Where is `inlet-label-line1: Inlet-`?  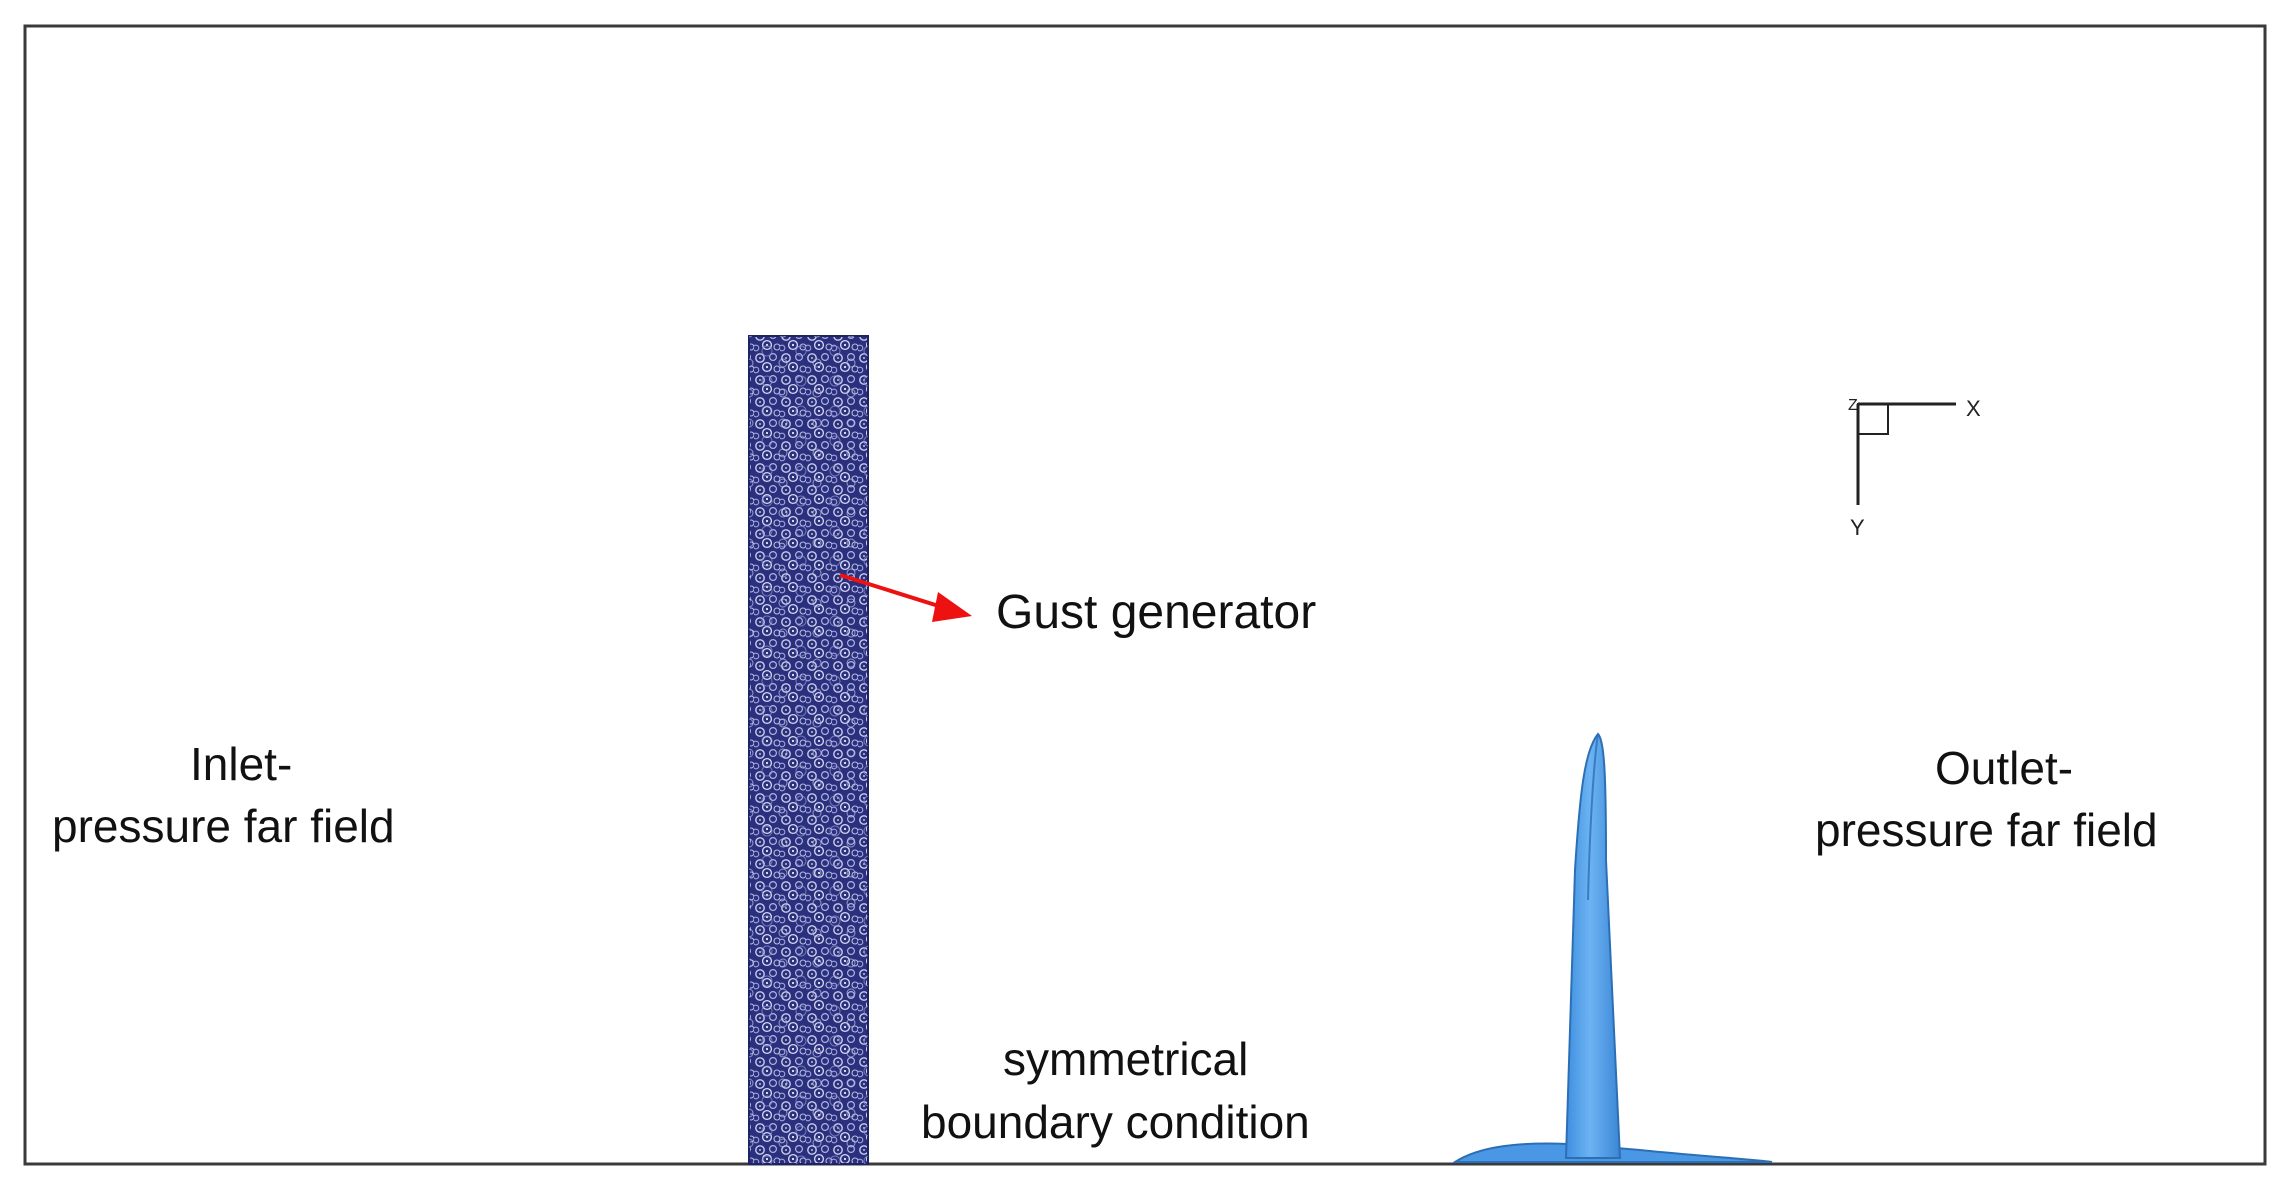
inlet-label-line1: Inlet- is located at coordinates (241, 764).